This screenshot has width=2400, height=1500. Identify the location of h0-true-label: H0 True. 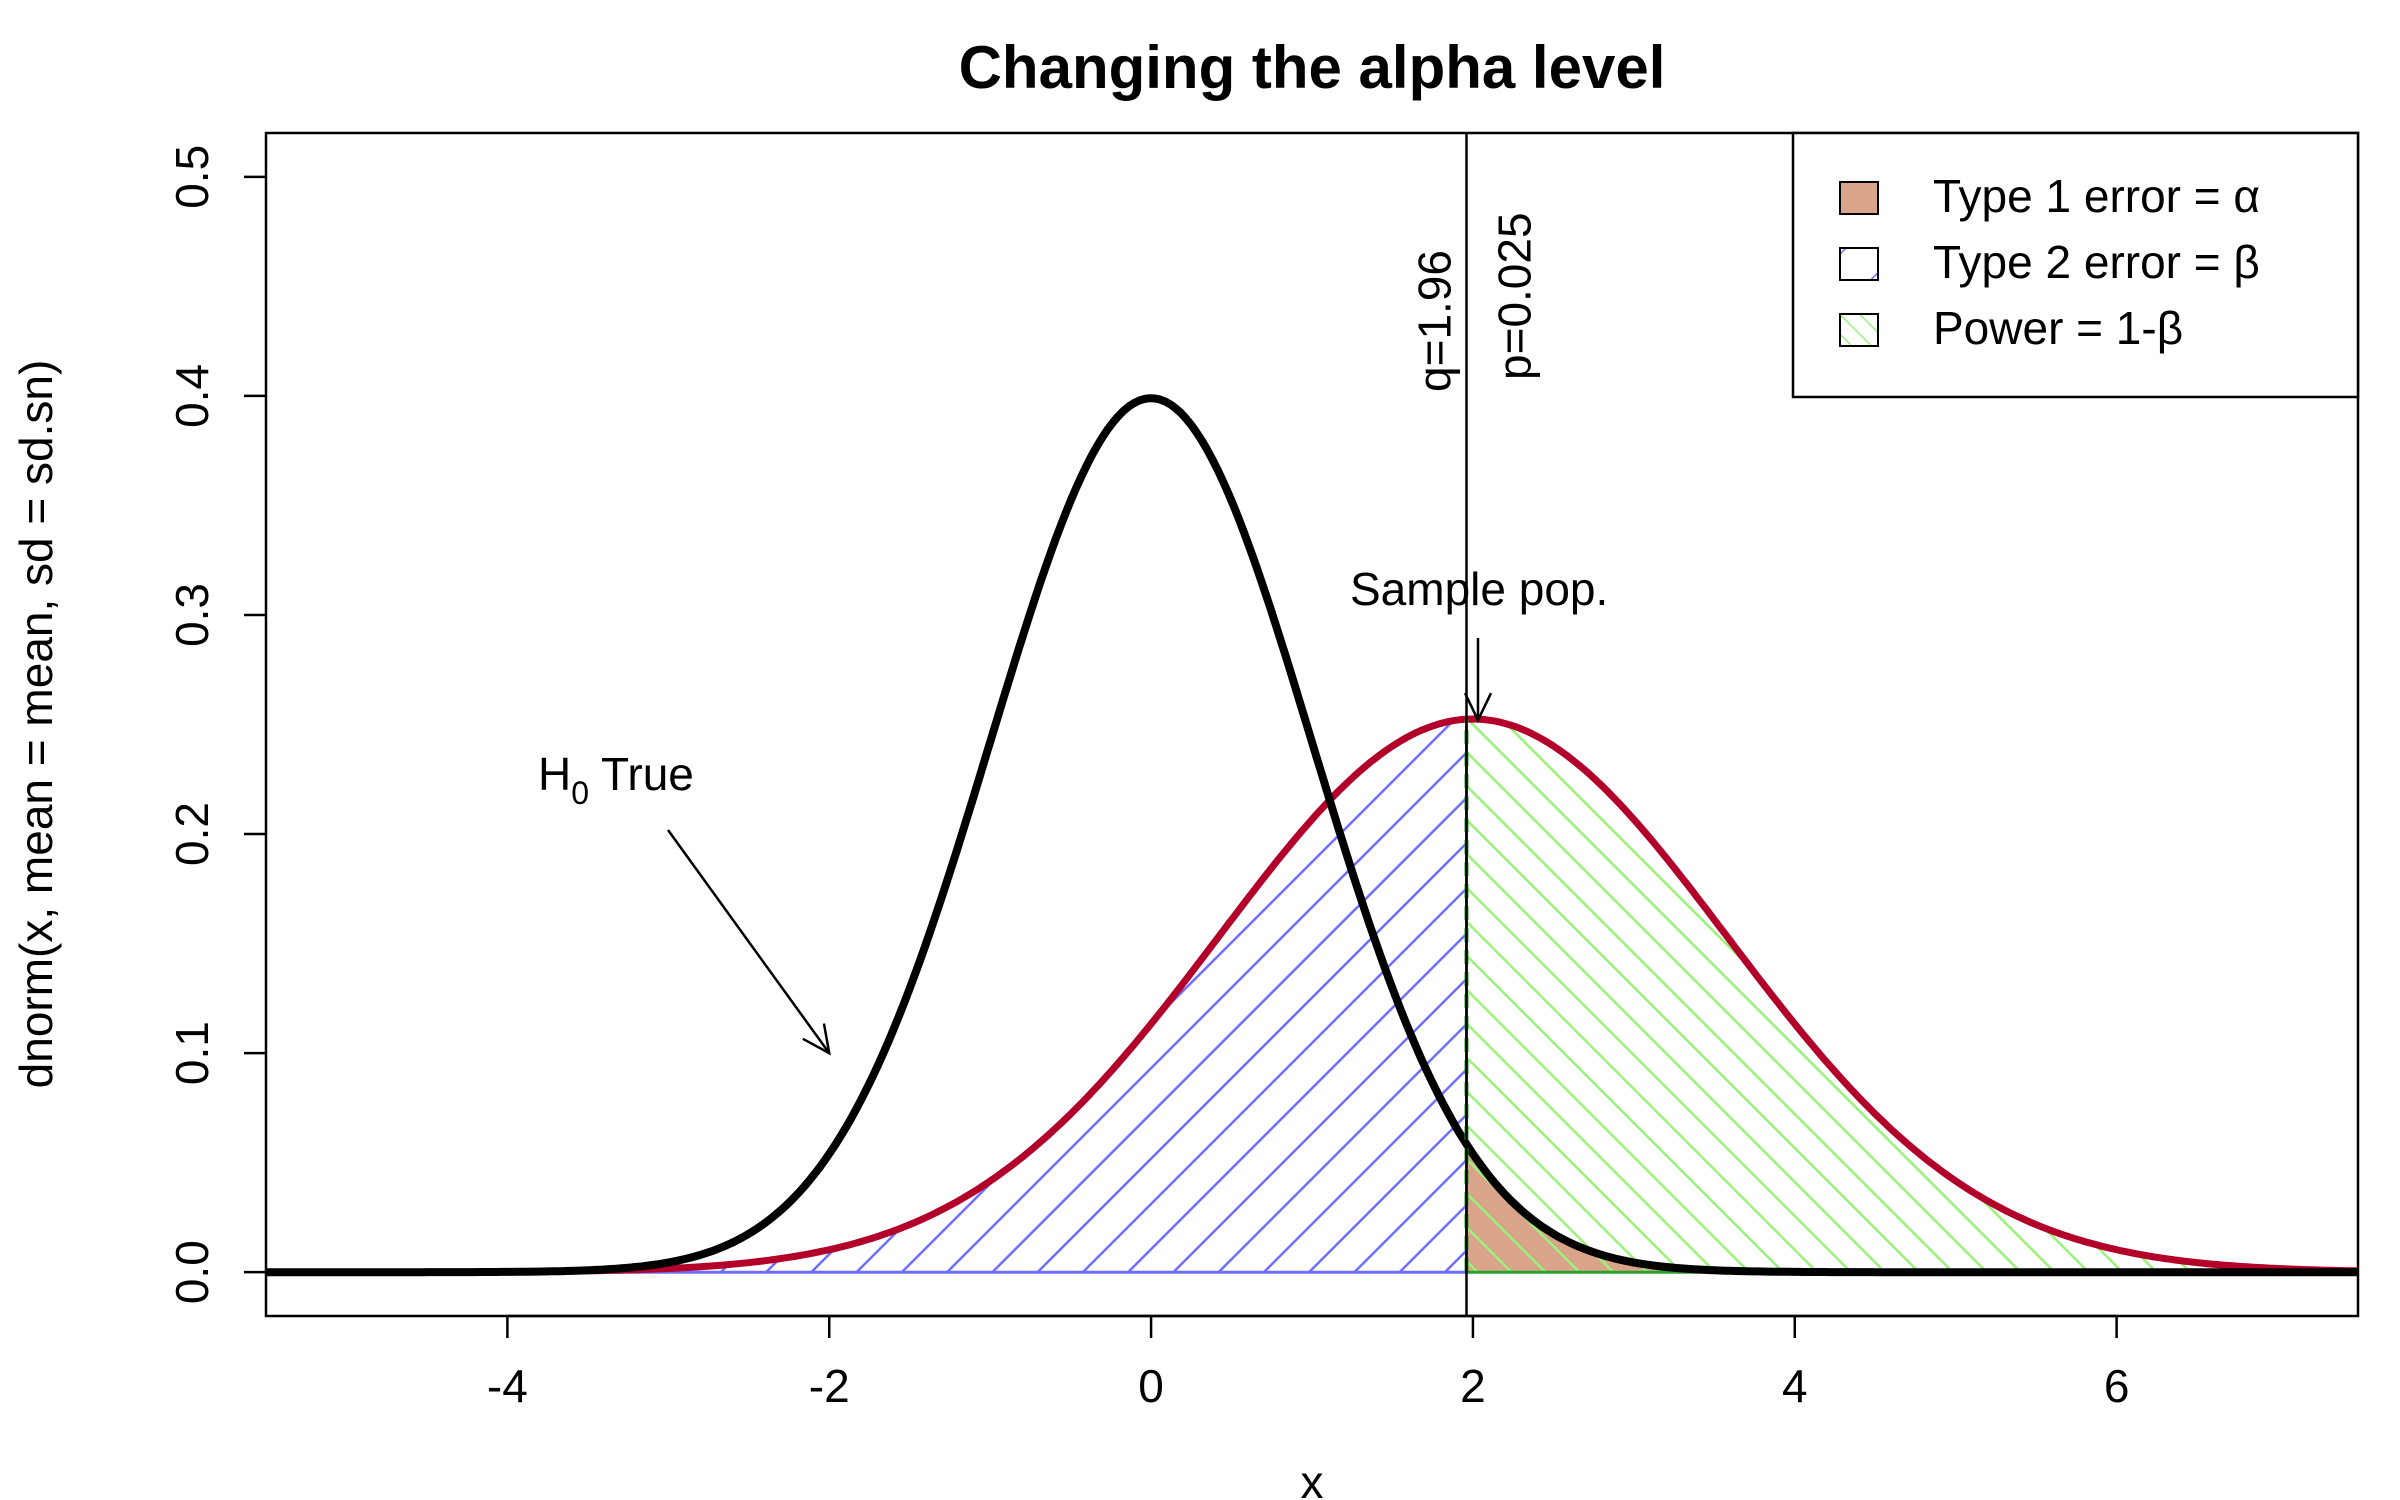
(616, 779).